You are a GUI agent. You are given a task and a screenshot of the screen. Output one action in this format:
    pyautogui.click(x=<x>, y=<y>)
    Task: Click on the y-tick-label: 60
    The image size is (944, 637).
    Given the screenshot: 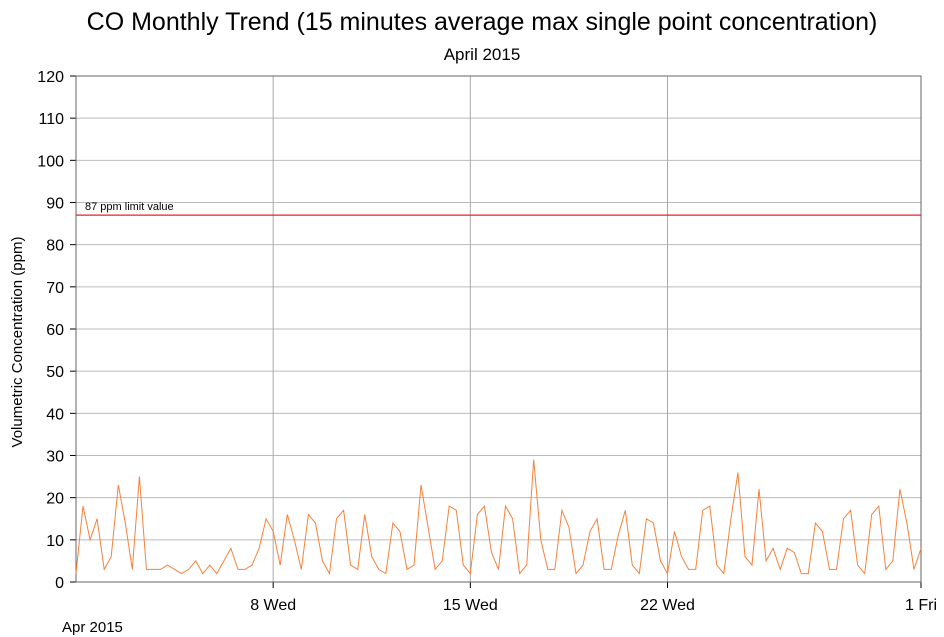 What is the action you would take?
    pyautogui.click(x=55, y=330)
    